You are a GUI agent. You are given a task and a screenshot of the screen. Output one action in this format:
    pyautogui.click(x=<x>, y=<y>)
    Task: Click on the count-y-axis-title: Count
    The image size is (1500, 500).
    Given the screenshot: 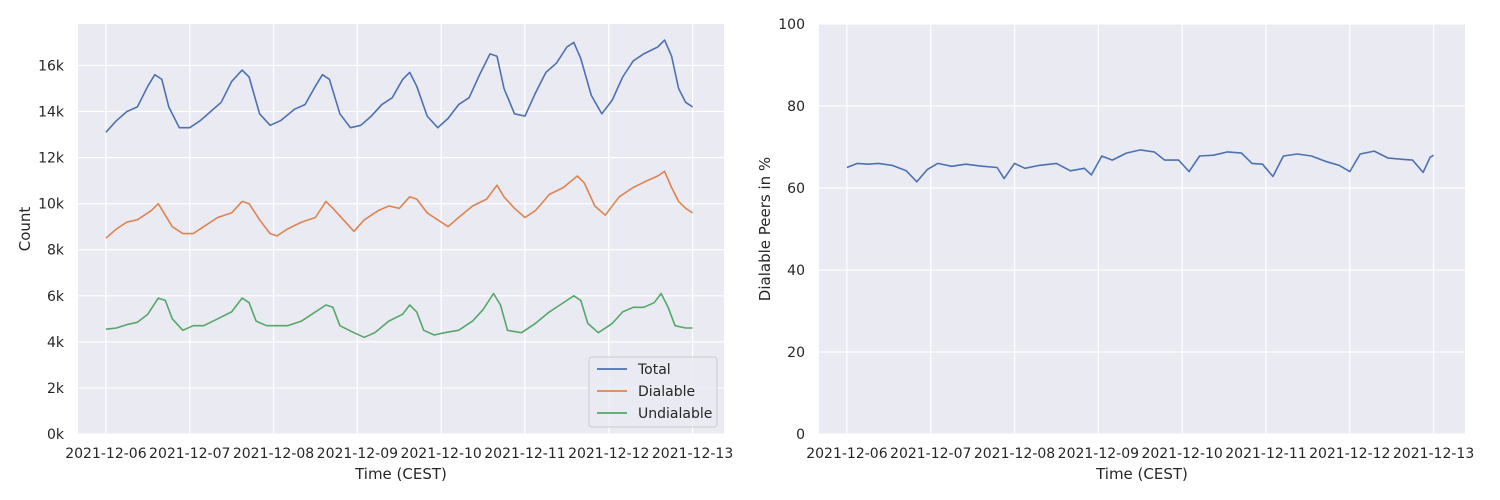 What is the action you would take?
    pyautogui.click(x=25, y=229)
    